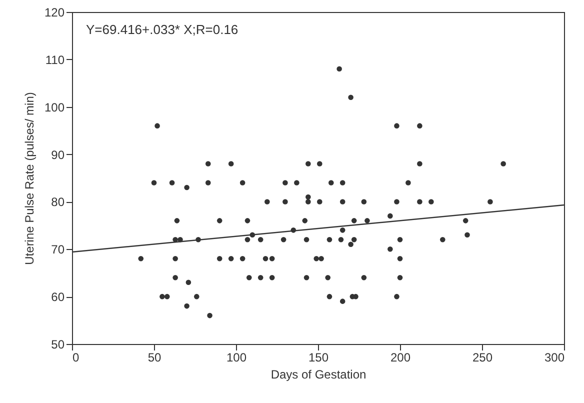  Describe the element at coordinates (76, 357) in the screenshot. I see `x-tick-label: 0` at that location.